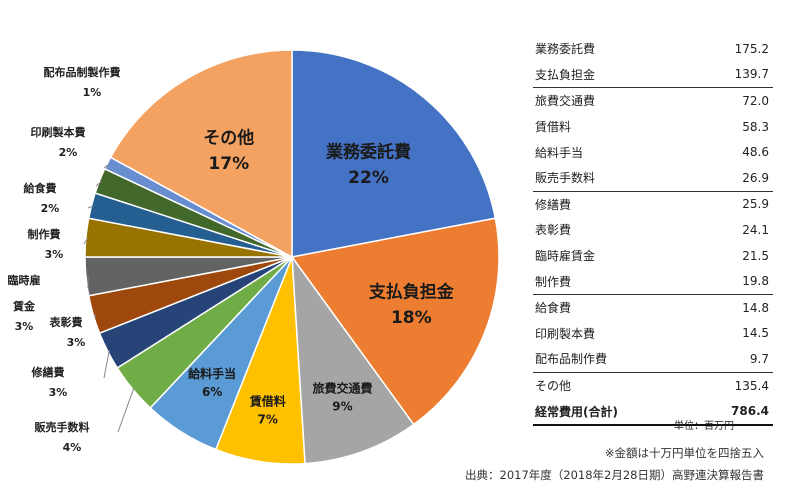 Image resolution: width=790 pixels, height=493 pixels. Describe the element at coordinates (755, 229) in the screenshot. I see `row-value: 24.1` at that location.